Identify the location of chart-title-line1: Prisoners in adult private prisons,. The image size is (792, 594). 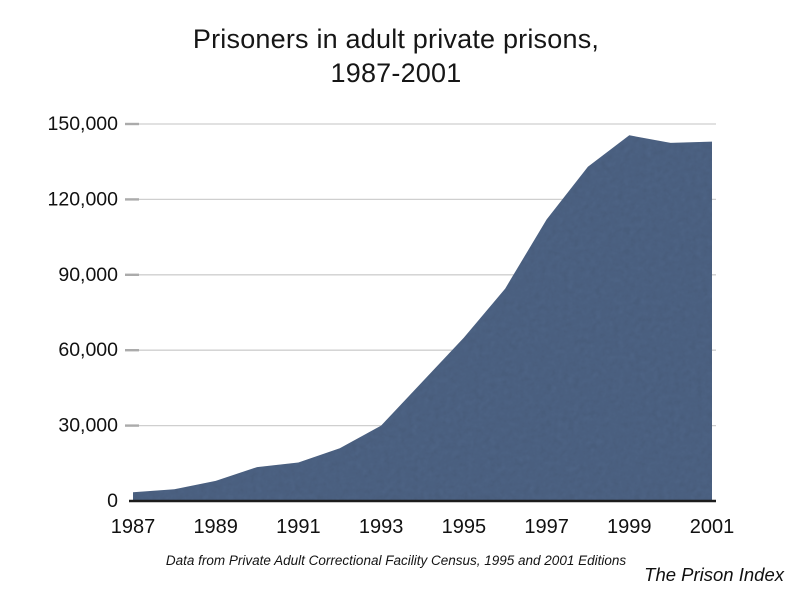
(396, 39).